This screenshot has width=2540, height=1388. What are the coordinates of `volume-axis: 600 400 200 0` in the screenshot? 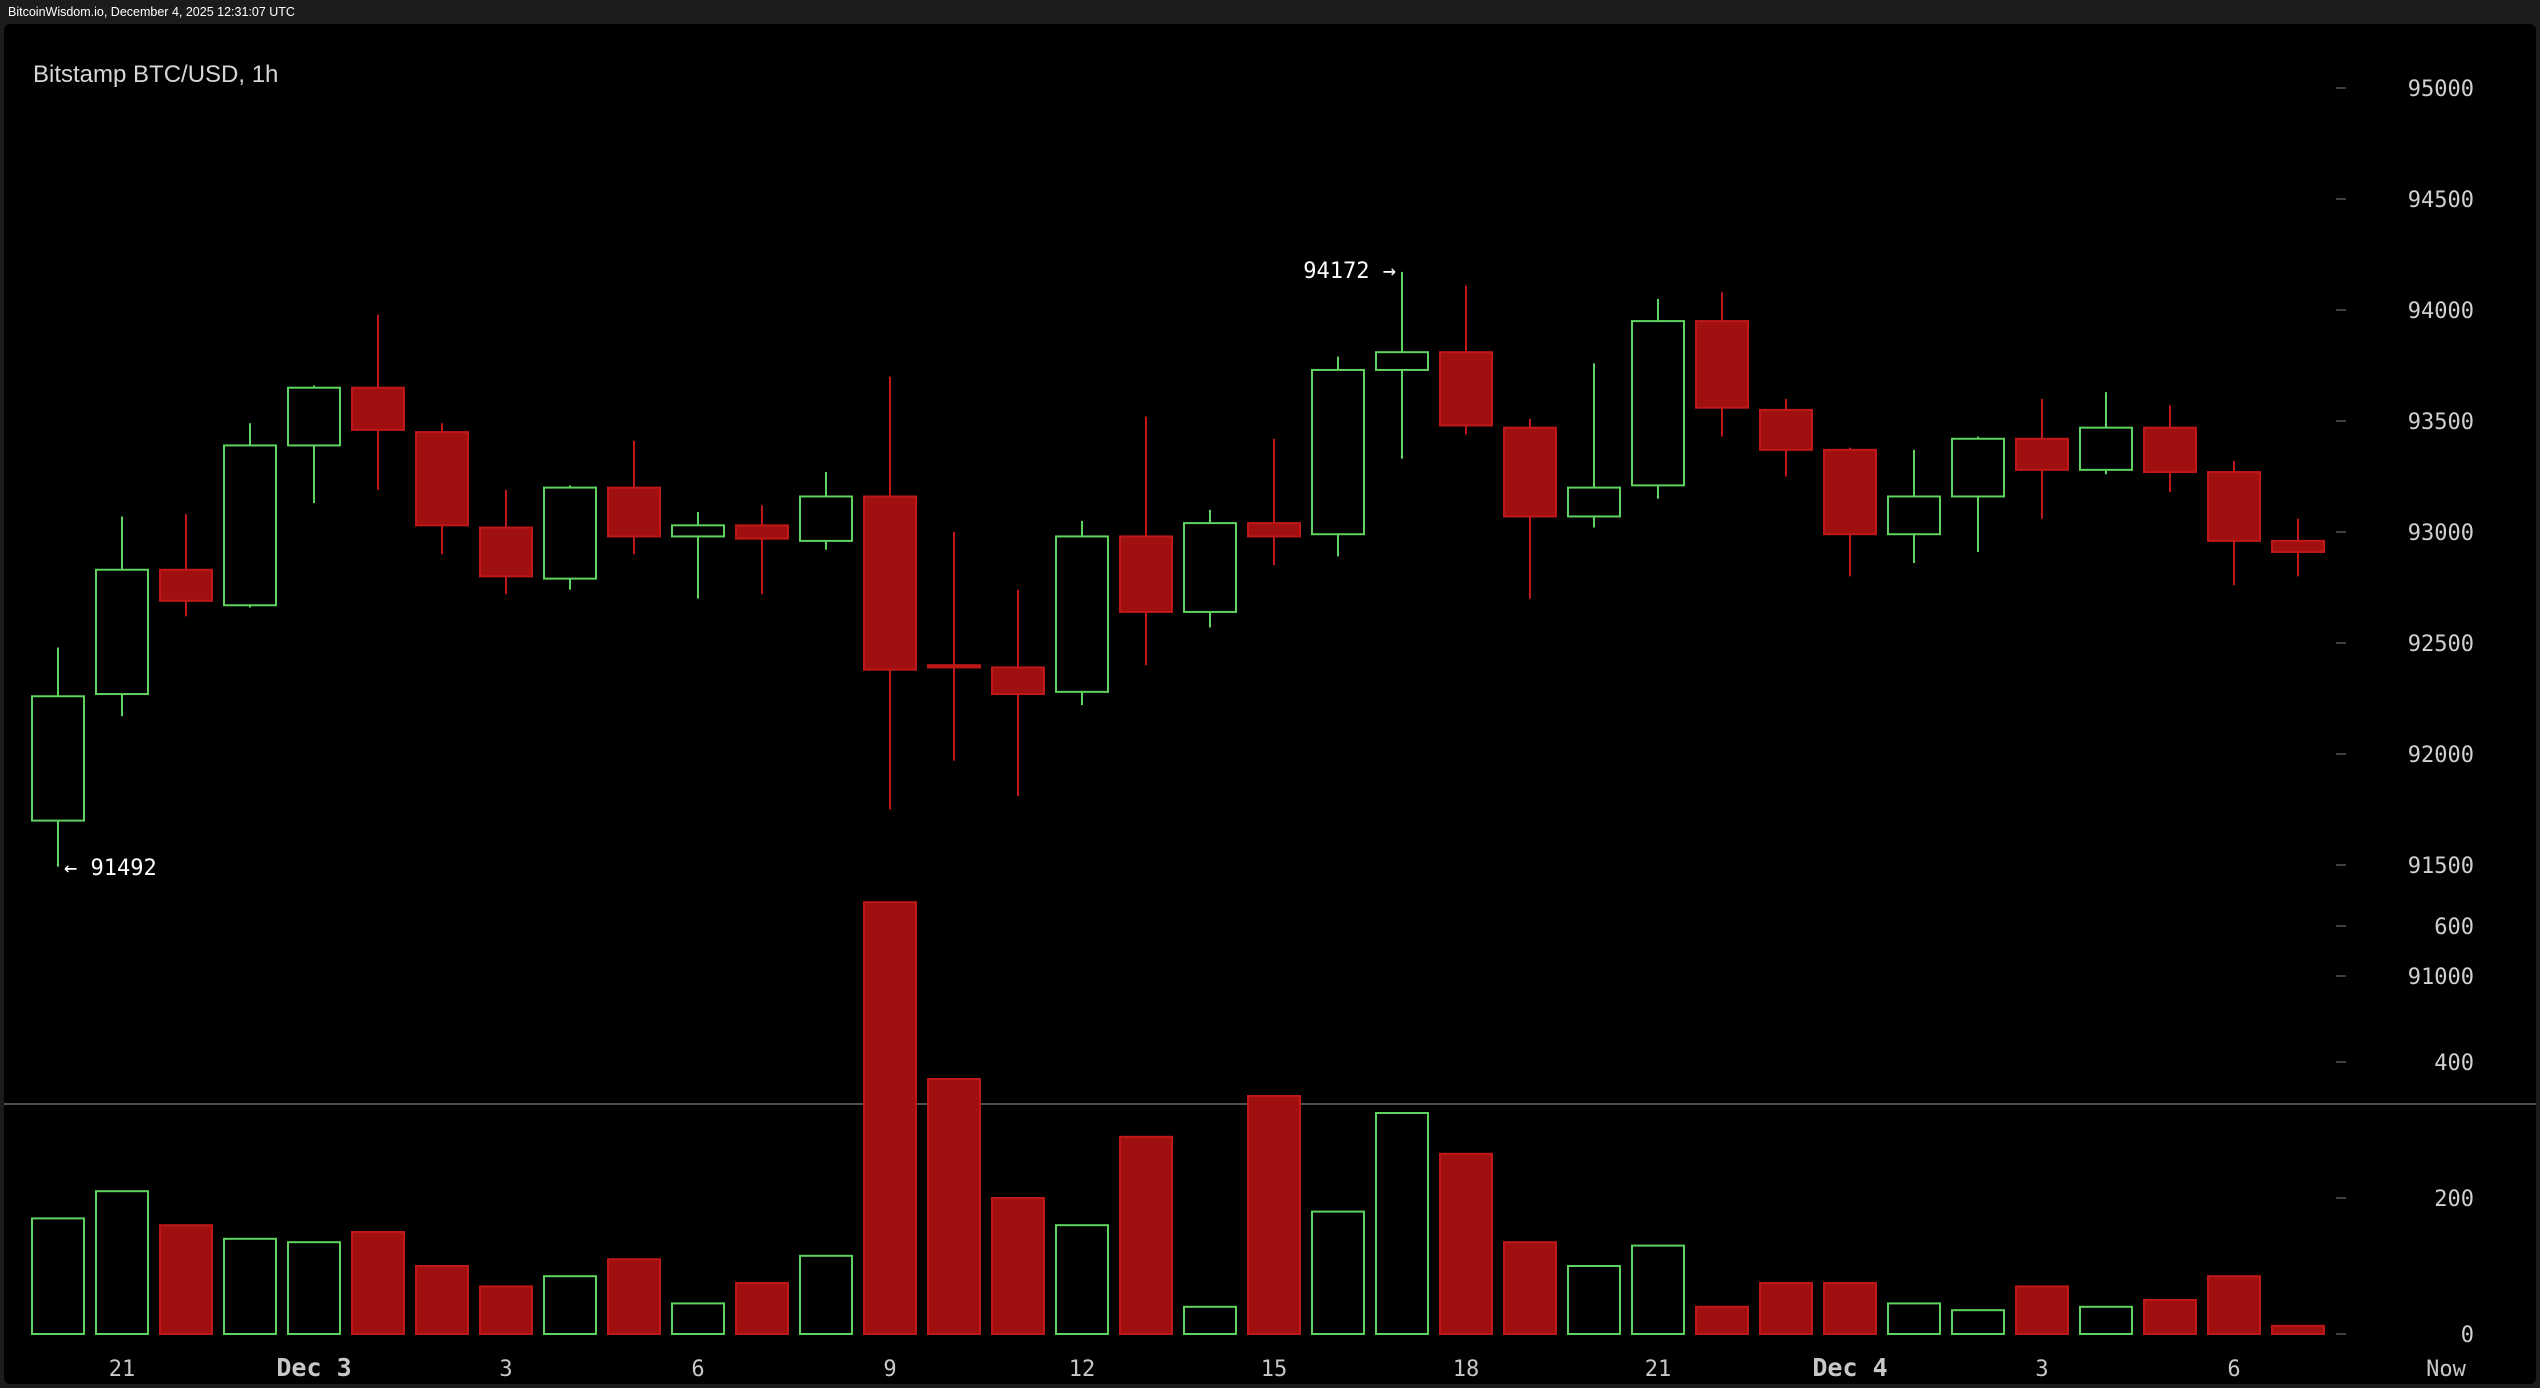 It's located at (2405, 1131).